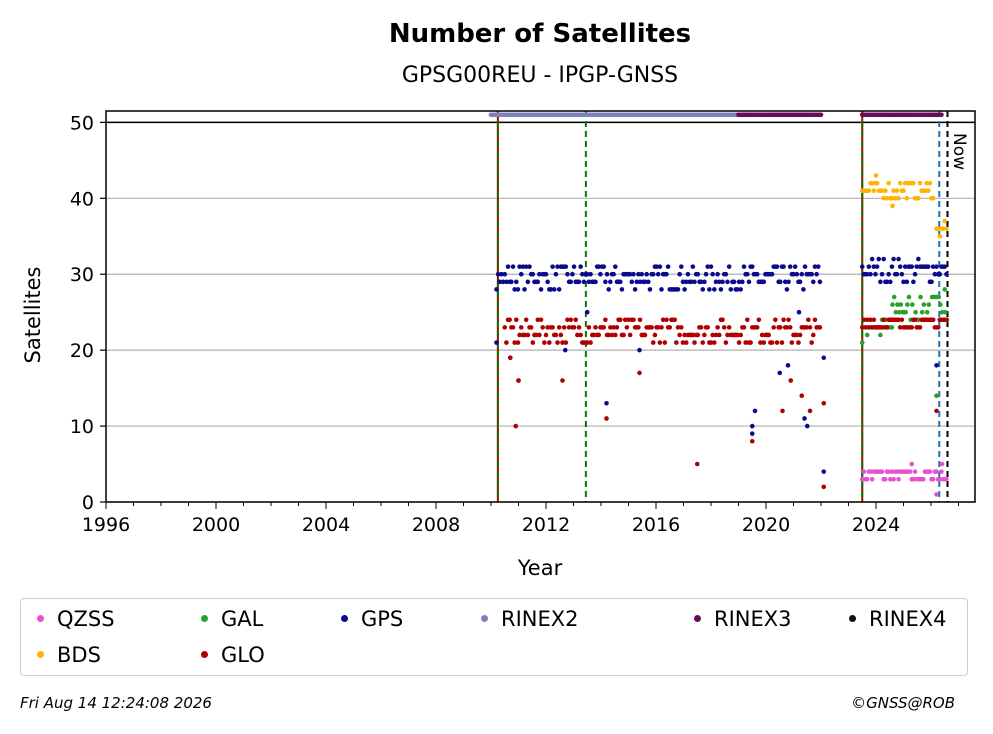 The image size is (993, 734). Describe the element at coordinates (243, 655) in the screenshot. I see `legend-label: GLO` at that location.